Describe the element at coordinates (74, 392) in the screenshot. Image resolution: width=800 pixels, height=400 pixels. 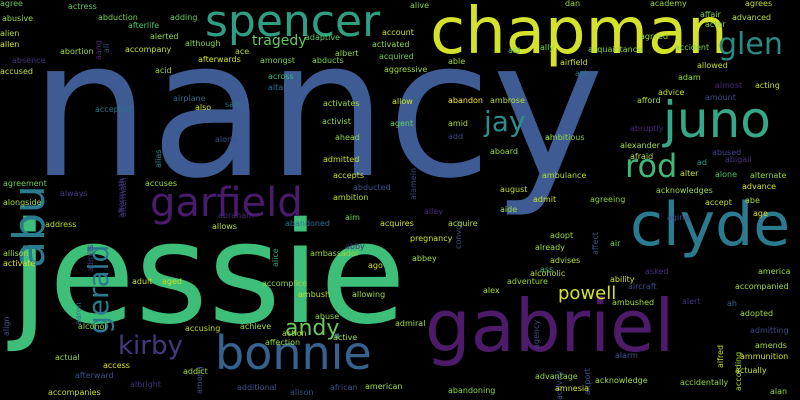
I see `word-accompanies: accompanies` at that location.